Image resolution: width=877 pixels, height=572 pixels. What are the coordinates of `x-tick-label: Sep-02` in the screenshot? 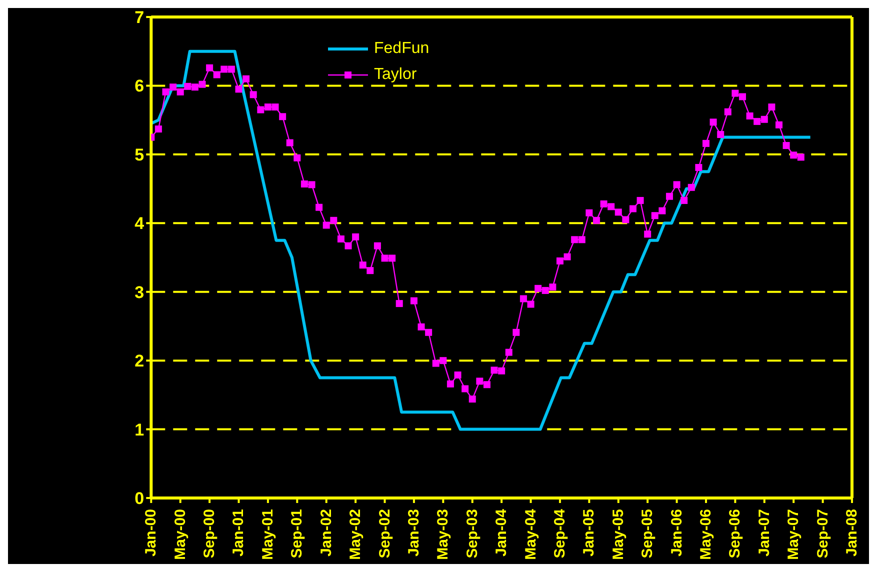 It's located at (385, 533).